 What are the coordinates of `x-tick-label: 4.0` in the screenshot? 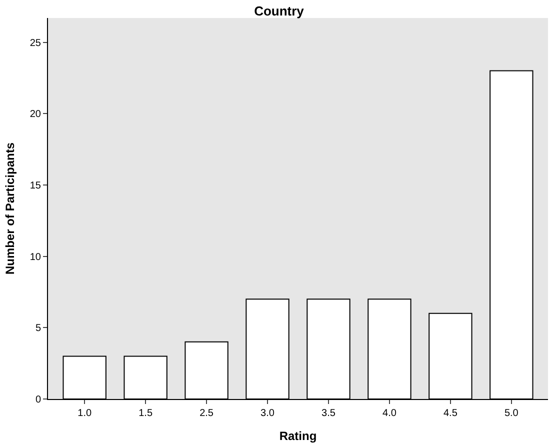 It's located at (389, 413).